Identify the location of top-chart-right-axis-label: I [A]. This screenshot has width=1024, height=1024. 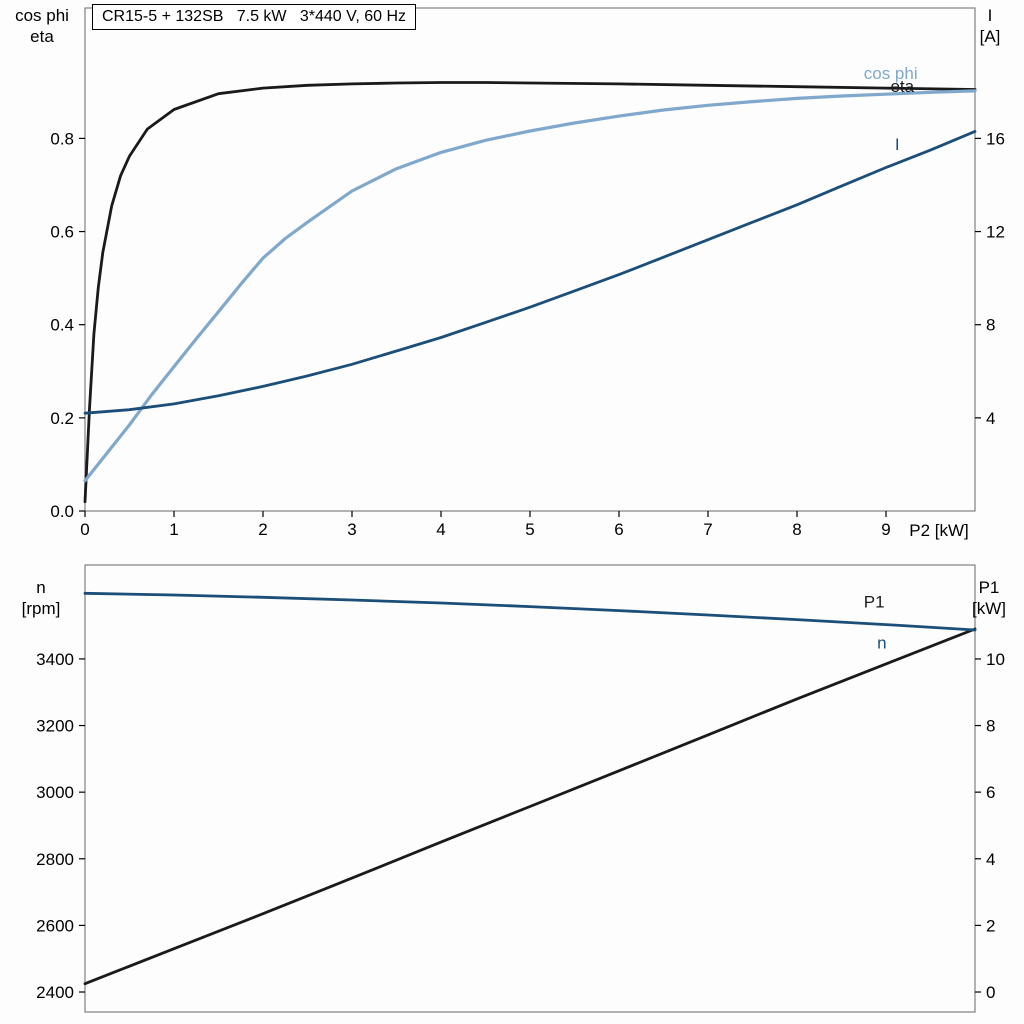
(990, 26).